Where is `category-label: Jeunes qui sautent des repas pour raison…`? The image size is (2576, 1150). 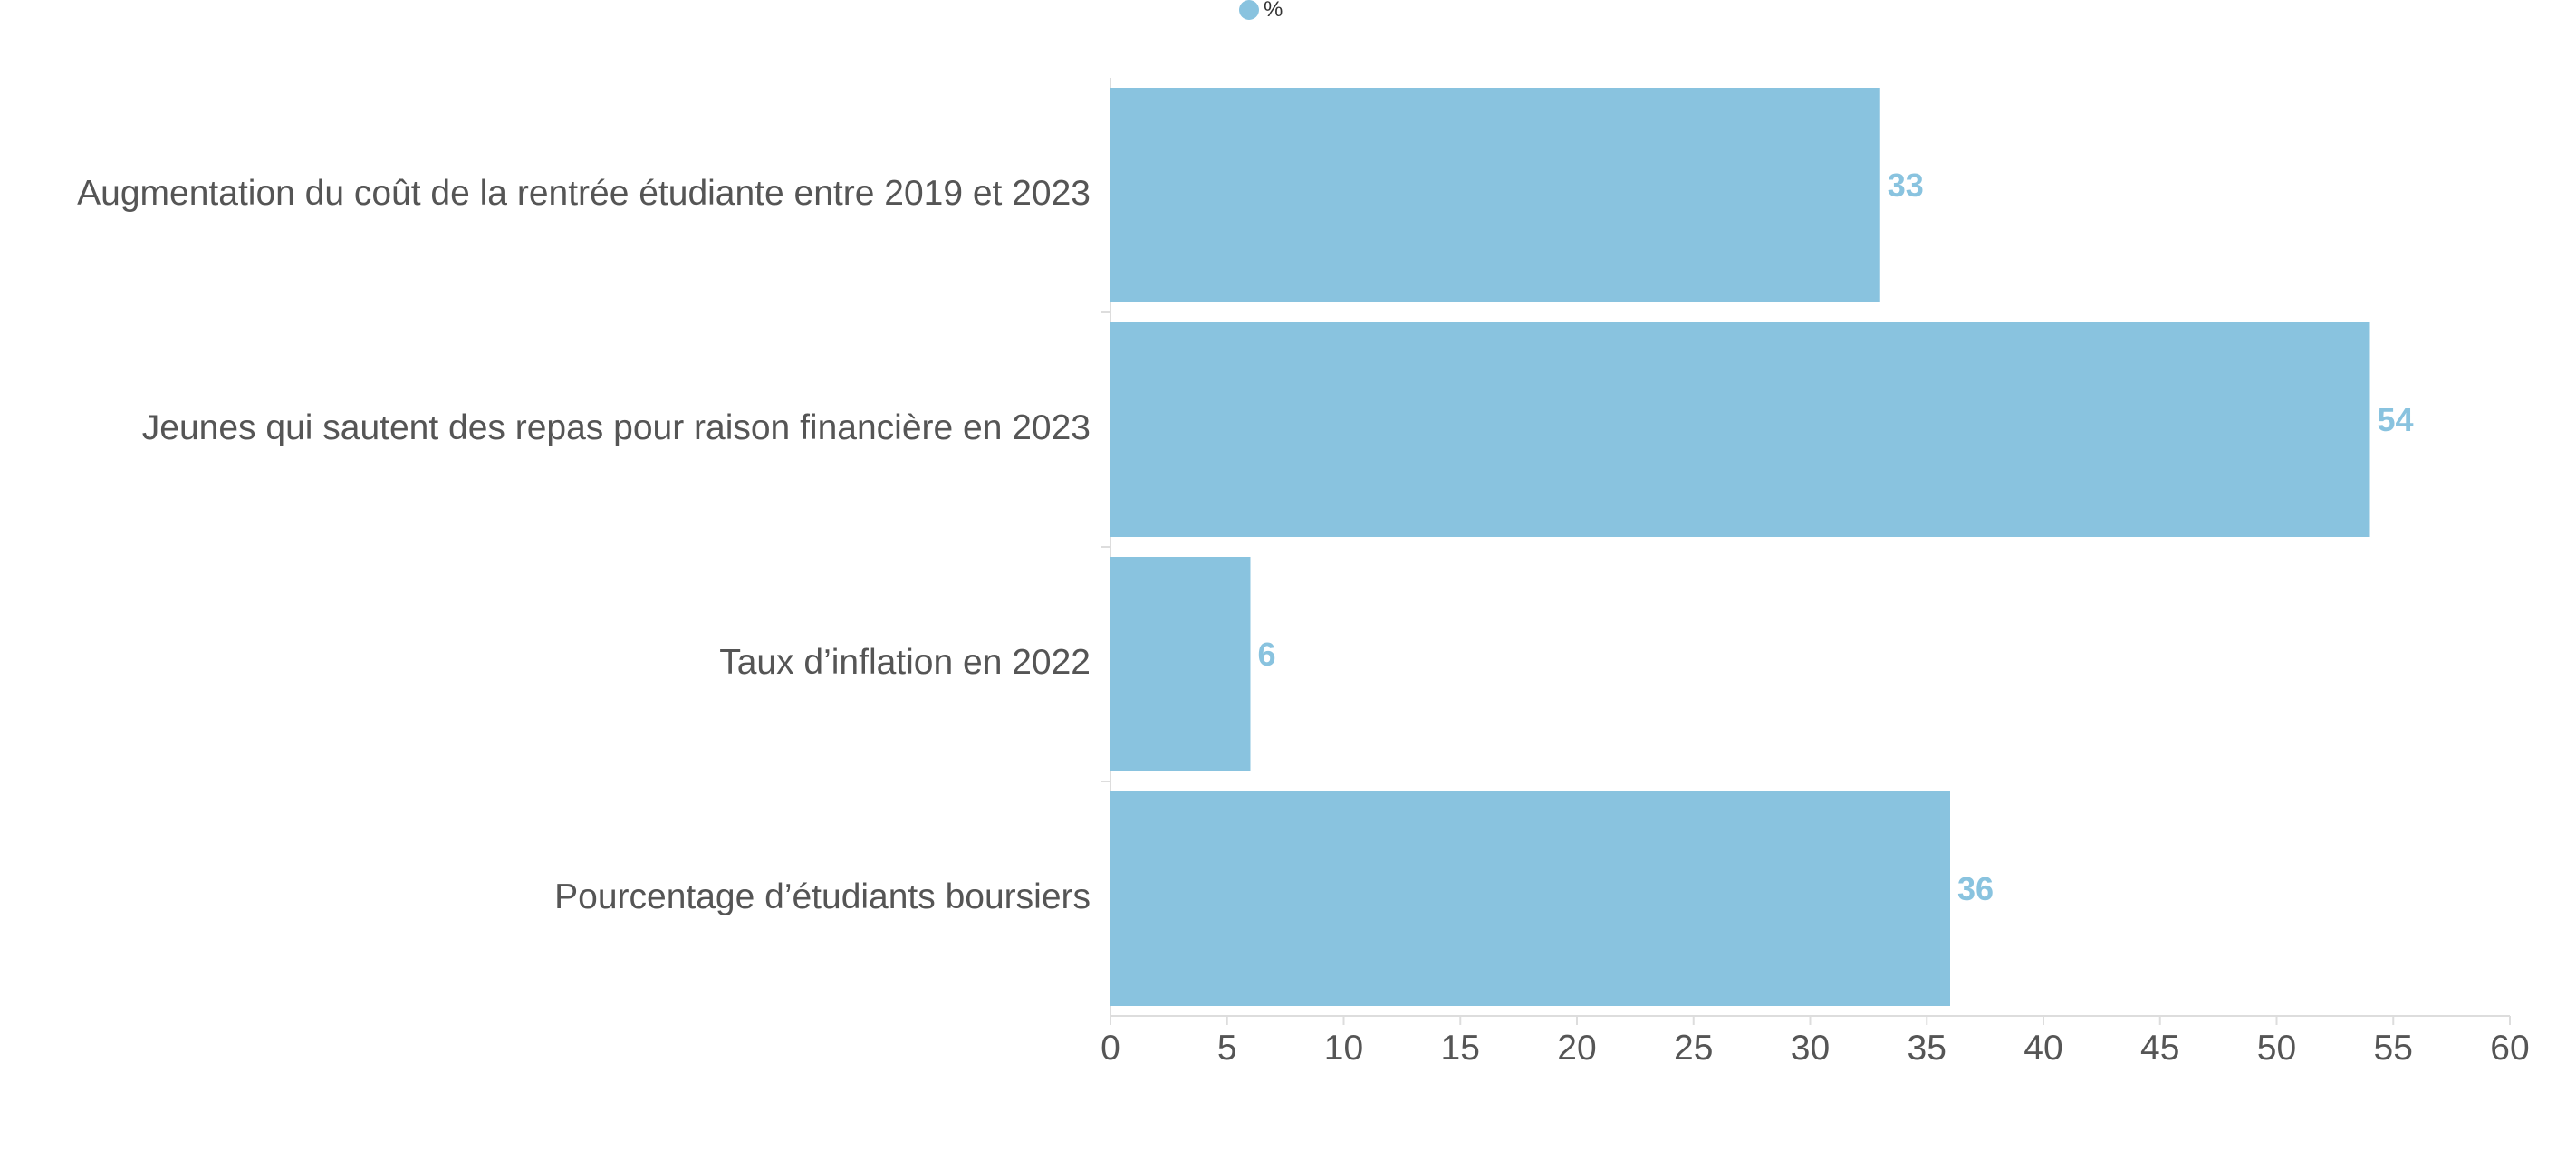
category-label: Jeunes qui sautent des repas pour raison… is located at coordinates (616, 427).